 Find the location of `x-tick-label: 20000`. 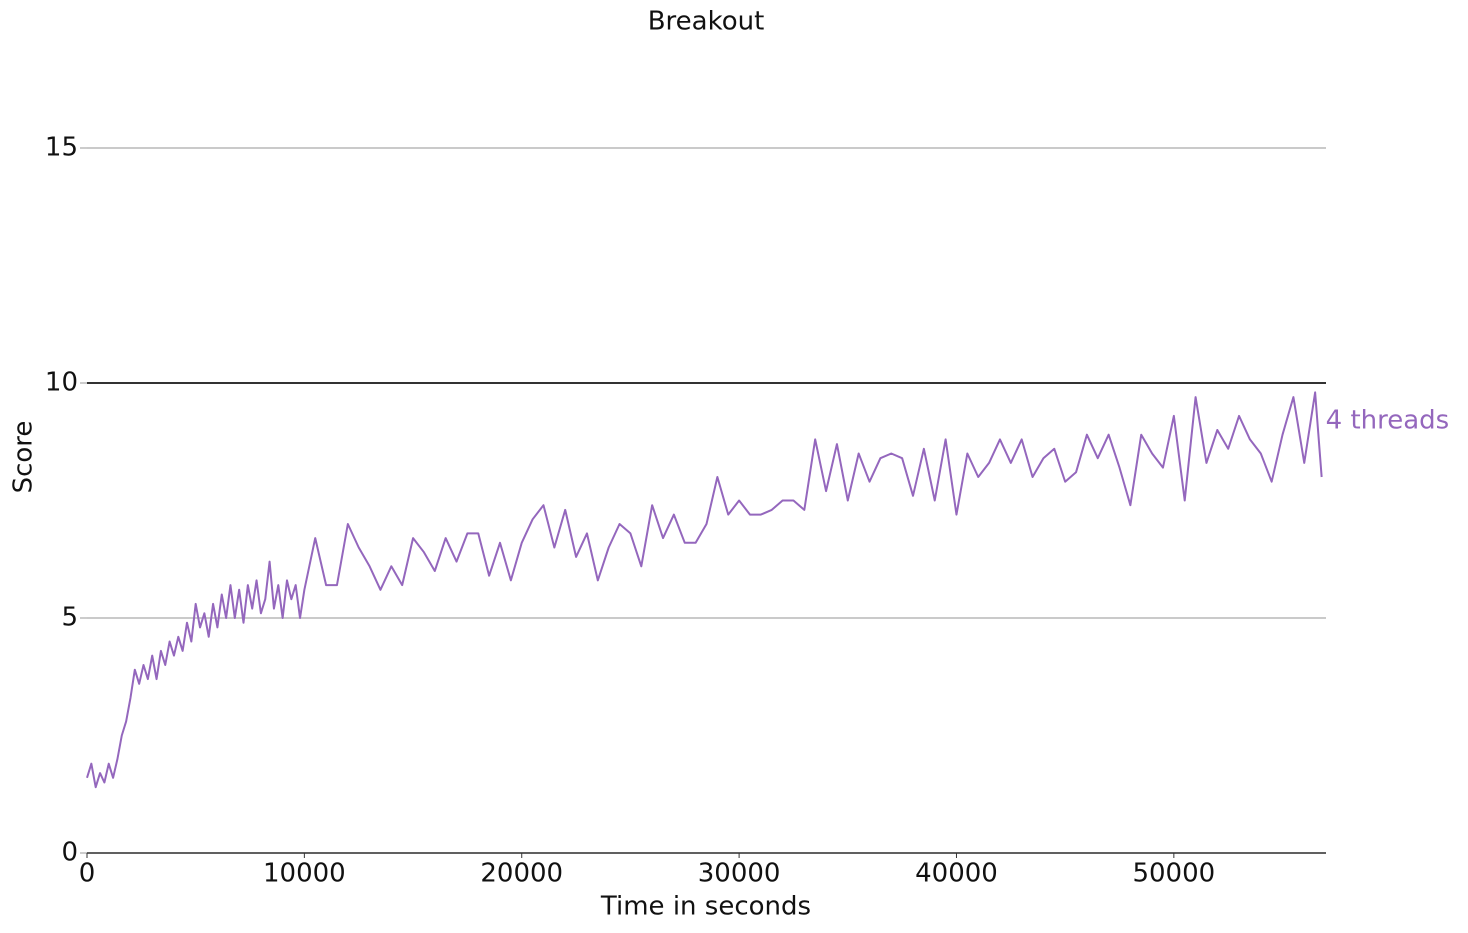

x-tick-label: 20000 is located at coordinates (521, 874).